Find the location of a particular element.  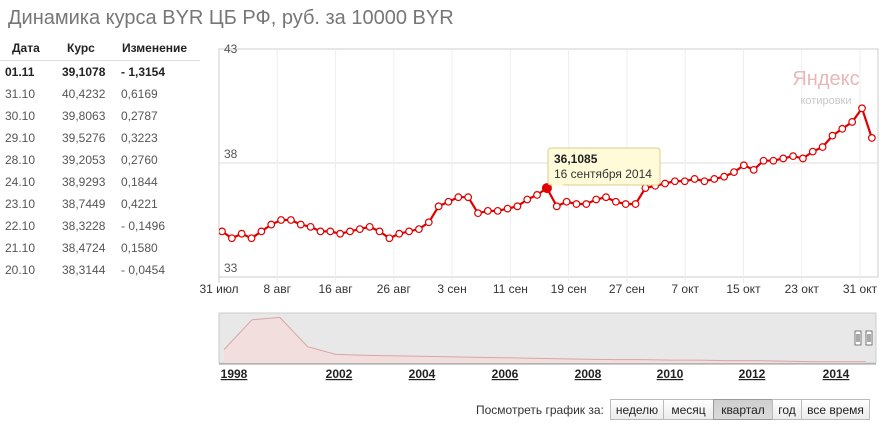

row-date: 29.10 is located at coordinates (20, 138).